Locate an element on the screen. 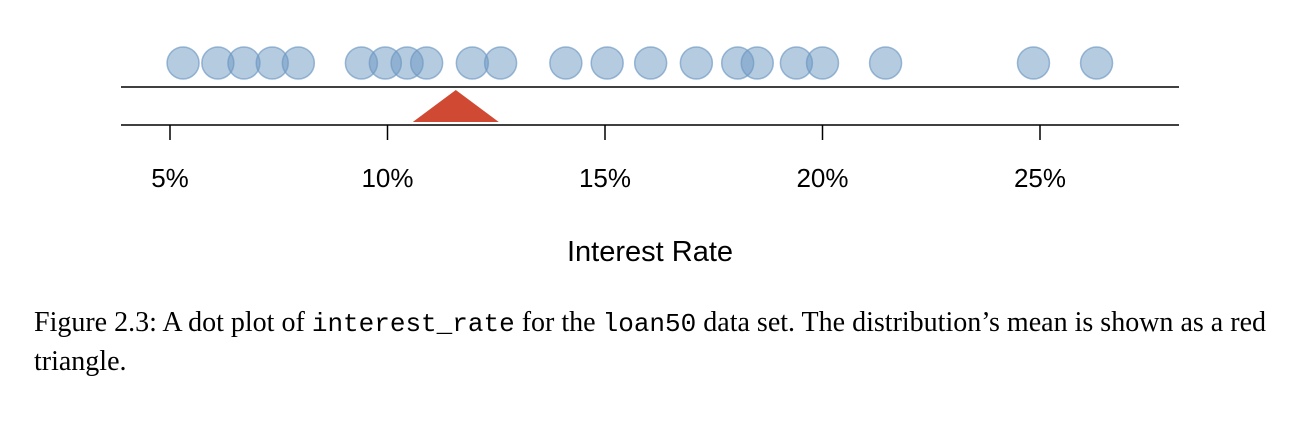 The height and width of the screenshot is (429, 1296). x-tick-label: 5% is located at coordinates (170, 178).